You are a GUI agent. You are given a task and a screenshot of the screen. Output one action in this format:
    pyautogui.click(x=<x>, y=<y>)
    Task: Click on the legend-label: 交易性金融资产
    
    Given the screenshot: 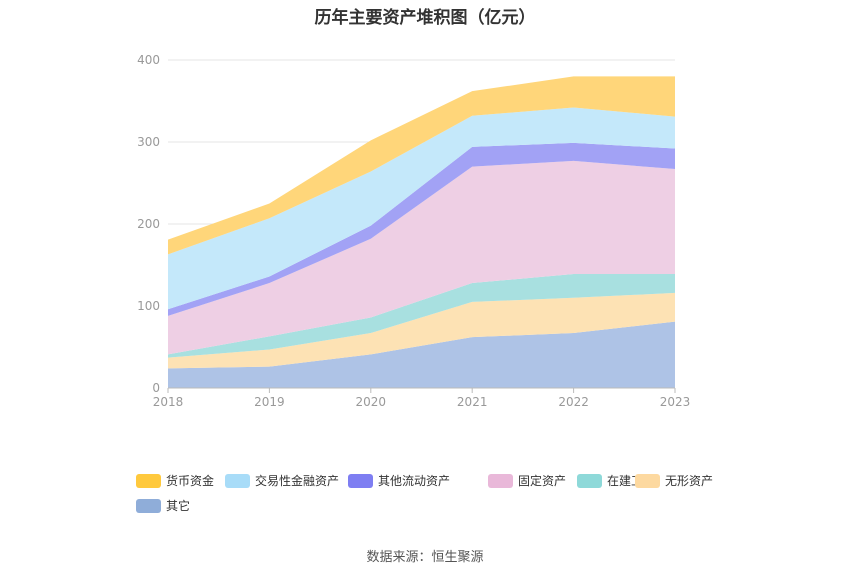 What is the action you would take?
    pyautogui.click(x=297, y=481)
    